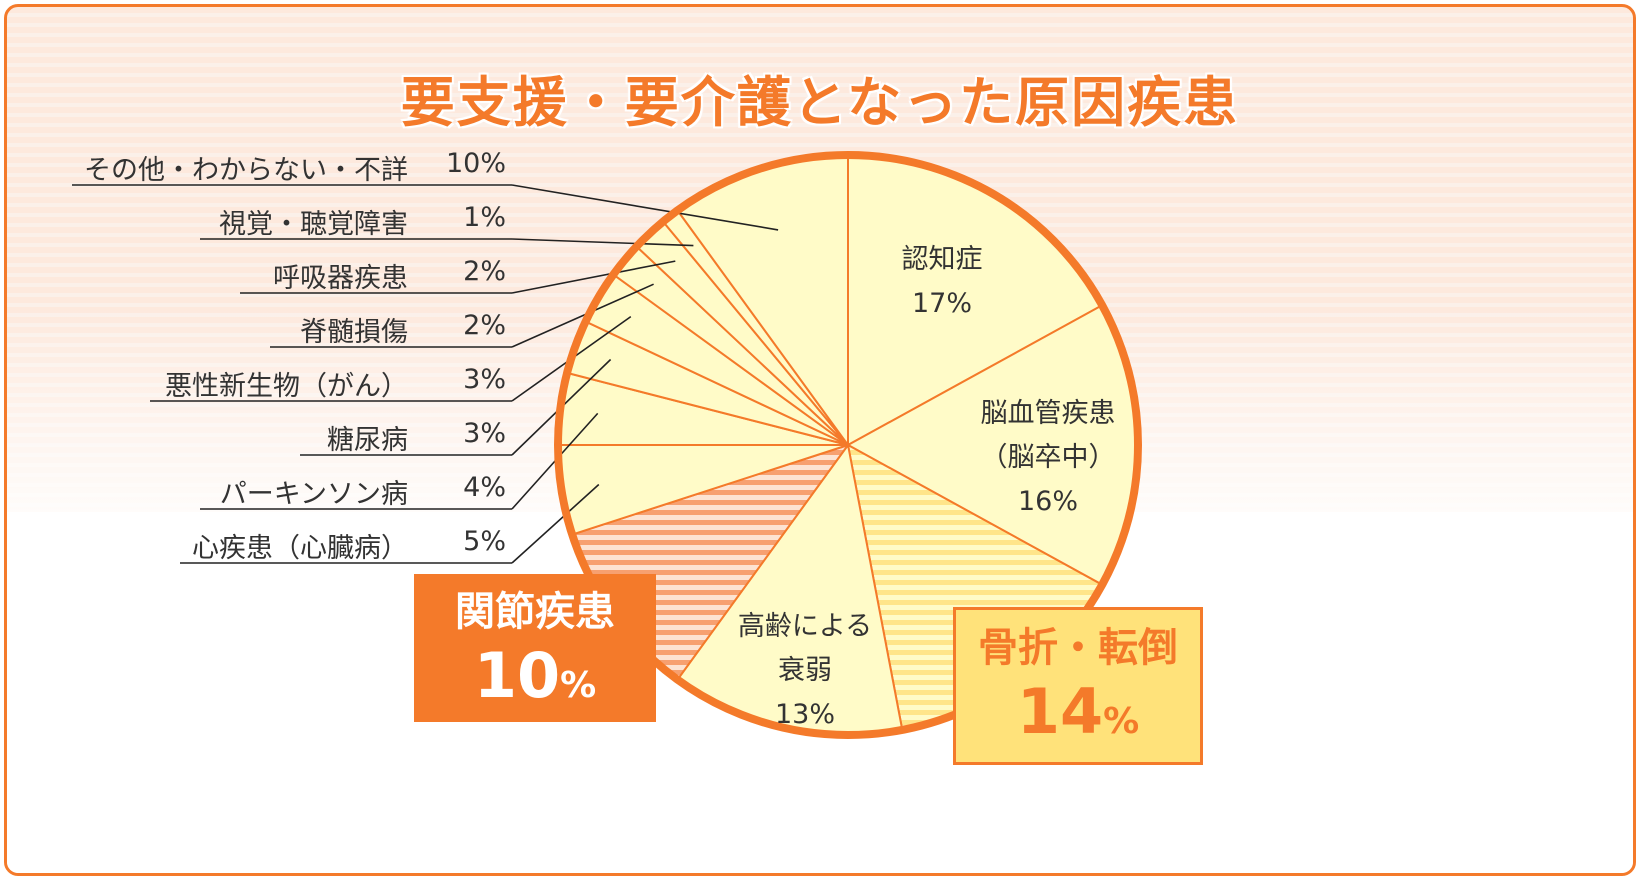 This screenshot has width=1640, height=878. What do you see at coordinates (313, 224) in the screenshot?
I see `list-label-1: 視覚・聴覚障害` at bounding box center [313, 224].